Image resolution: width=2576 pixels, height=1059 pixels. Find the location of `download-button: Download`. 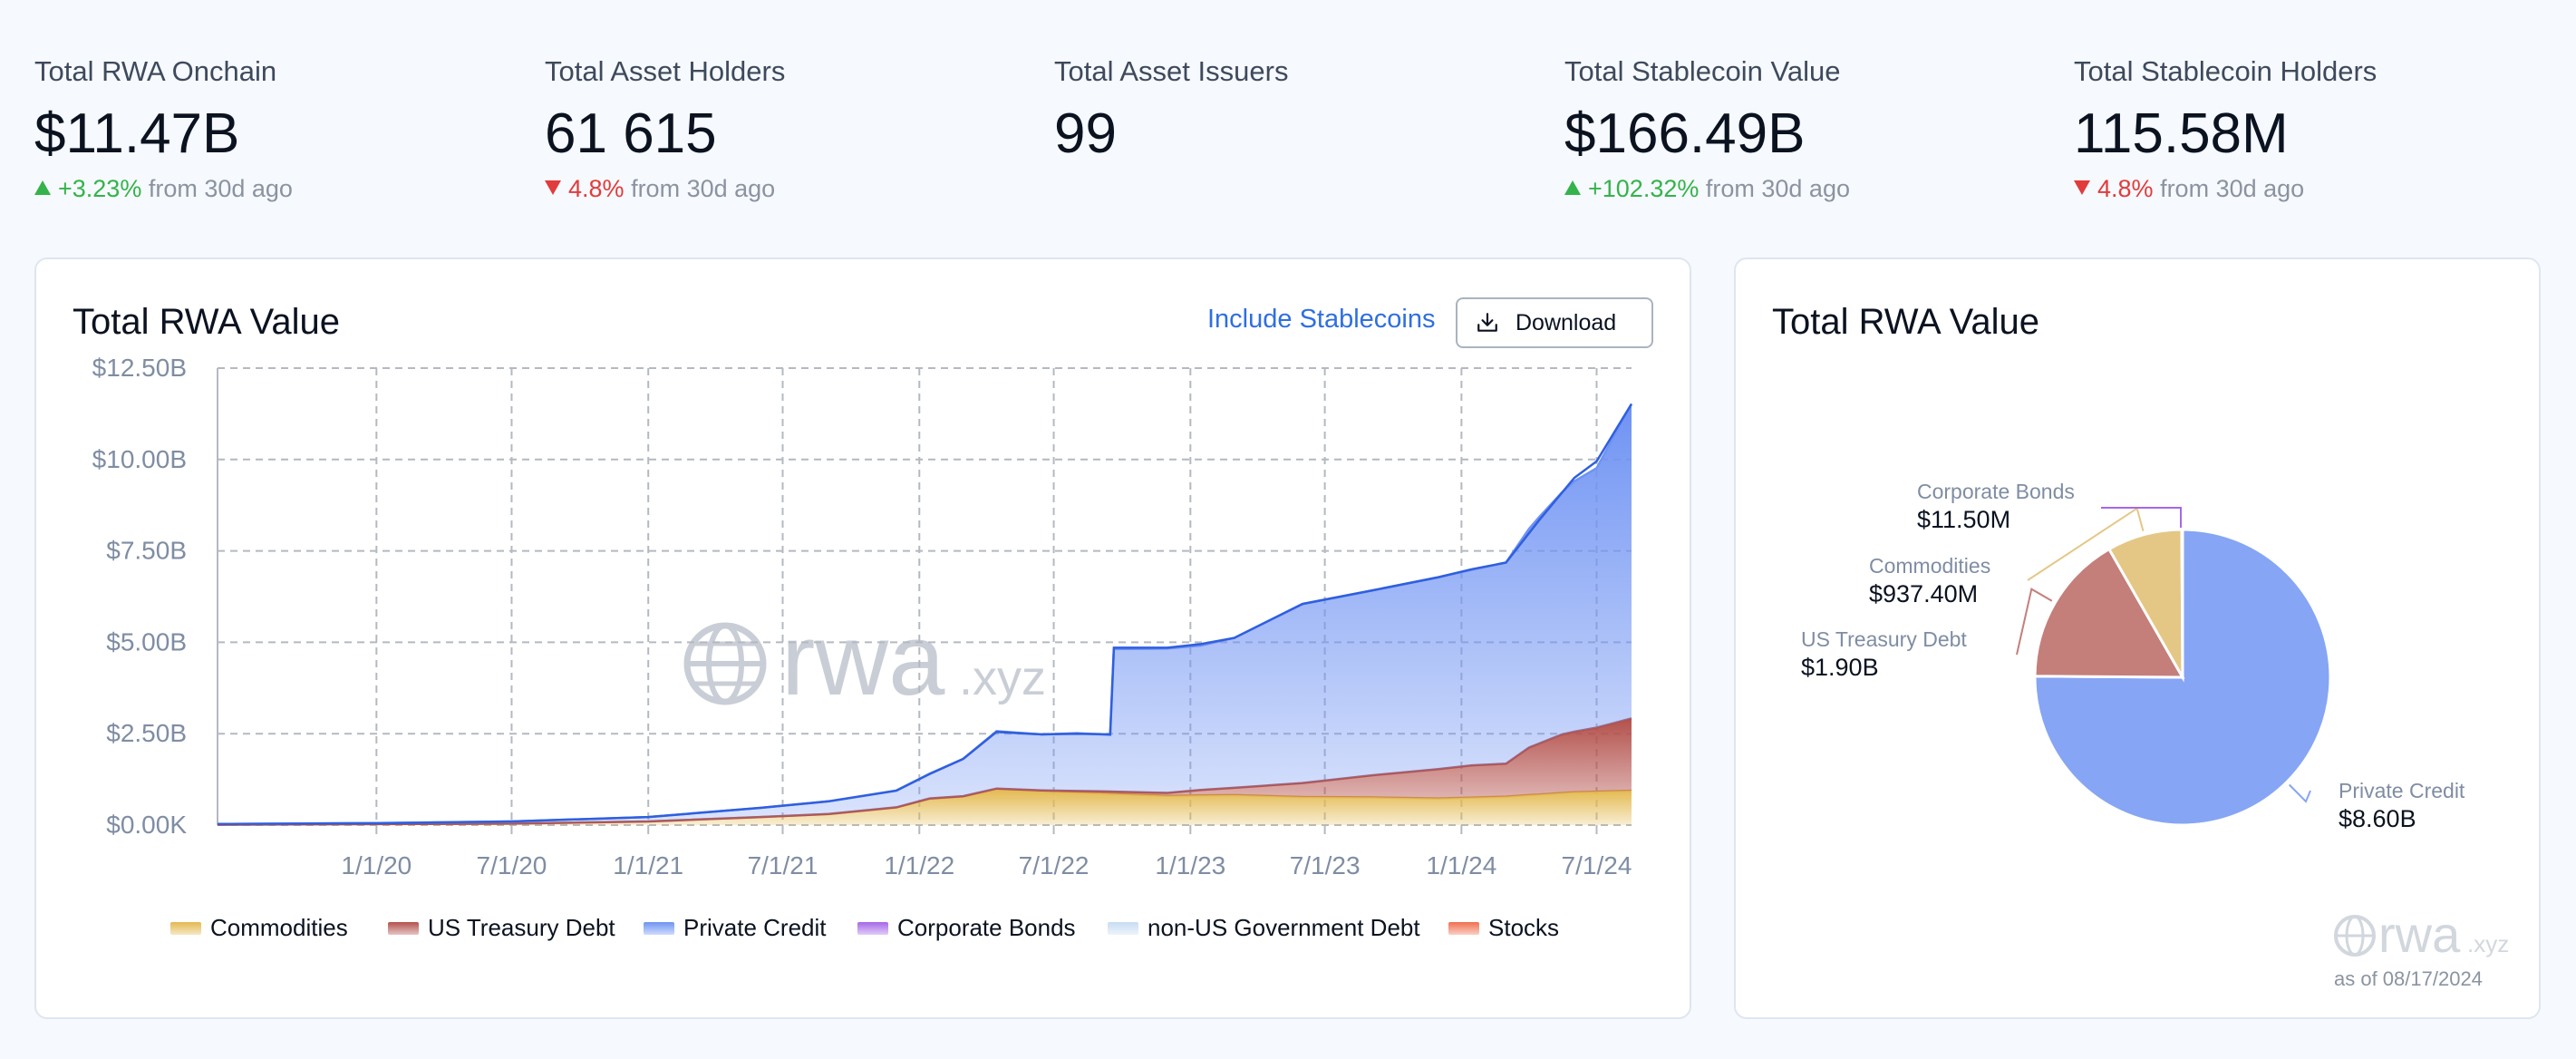

download-button: Download is located at coordinates (1554, 322).